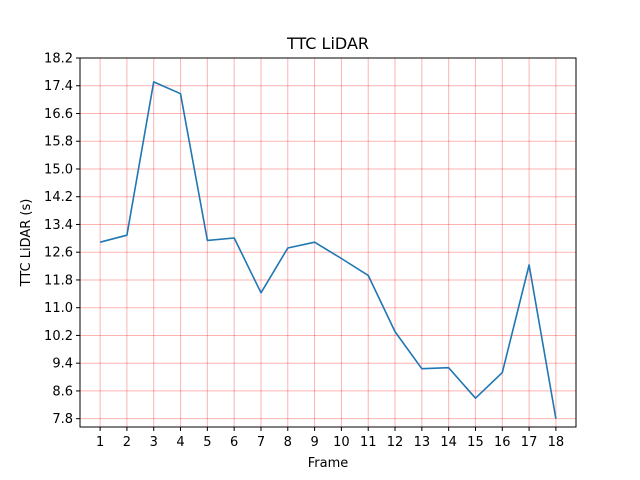  I want to click on x-tick-label: 11, so click(368, 442).